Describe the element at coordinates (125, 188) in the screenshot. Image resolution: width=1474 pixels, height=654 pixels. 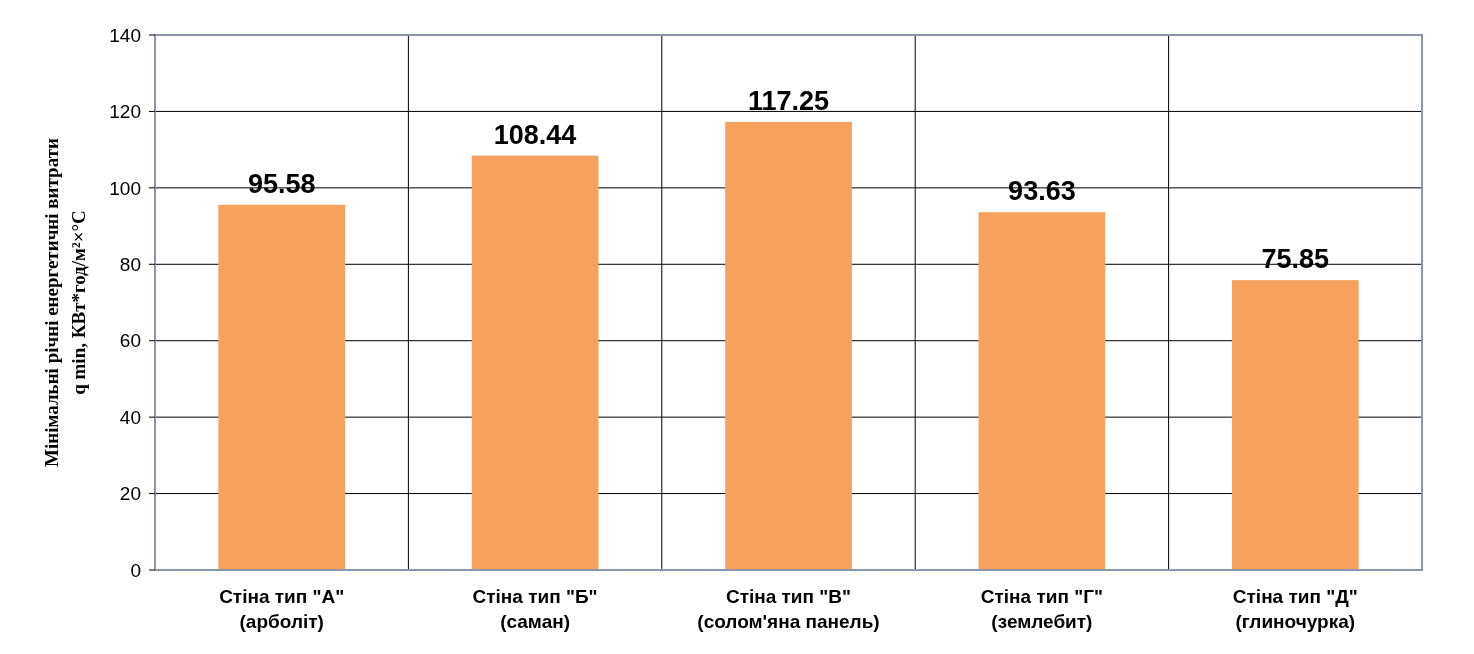
I see `y-tick-label: 100` at that location.